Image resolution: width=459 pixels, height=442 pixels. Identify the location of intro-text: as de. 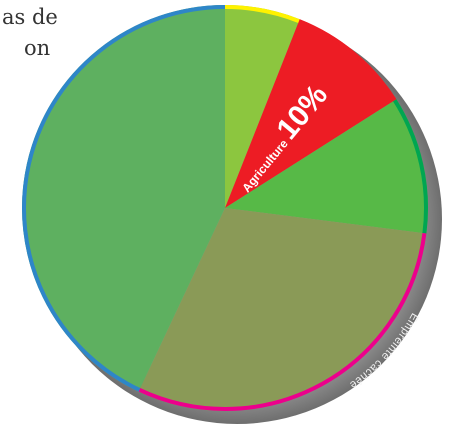
(30, 17).